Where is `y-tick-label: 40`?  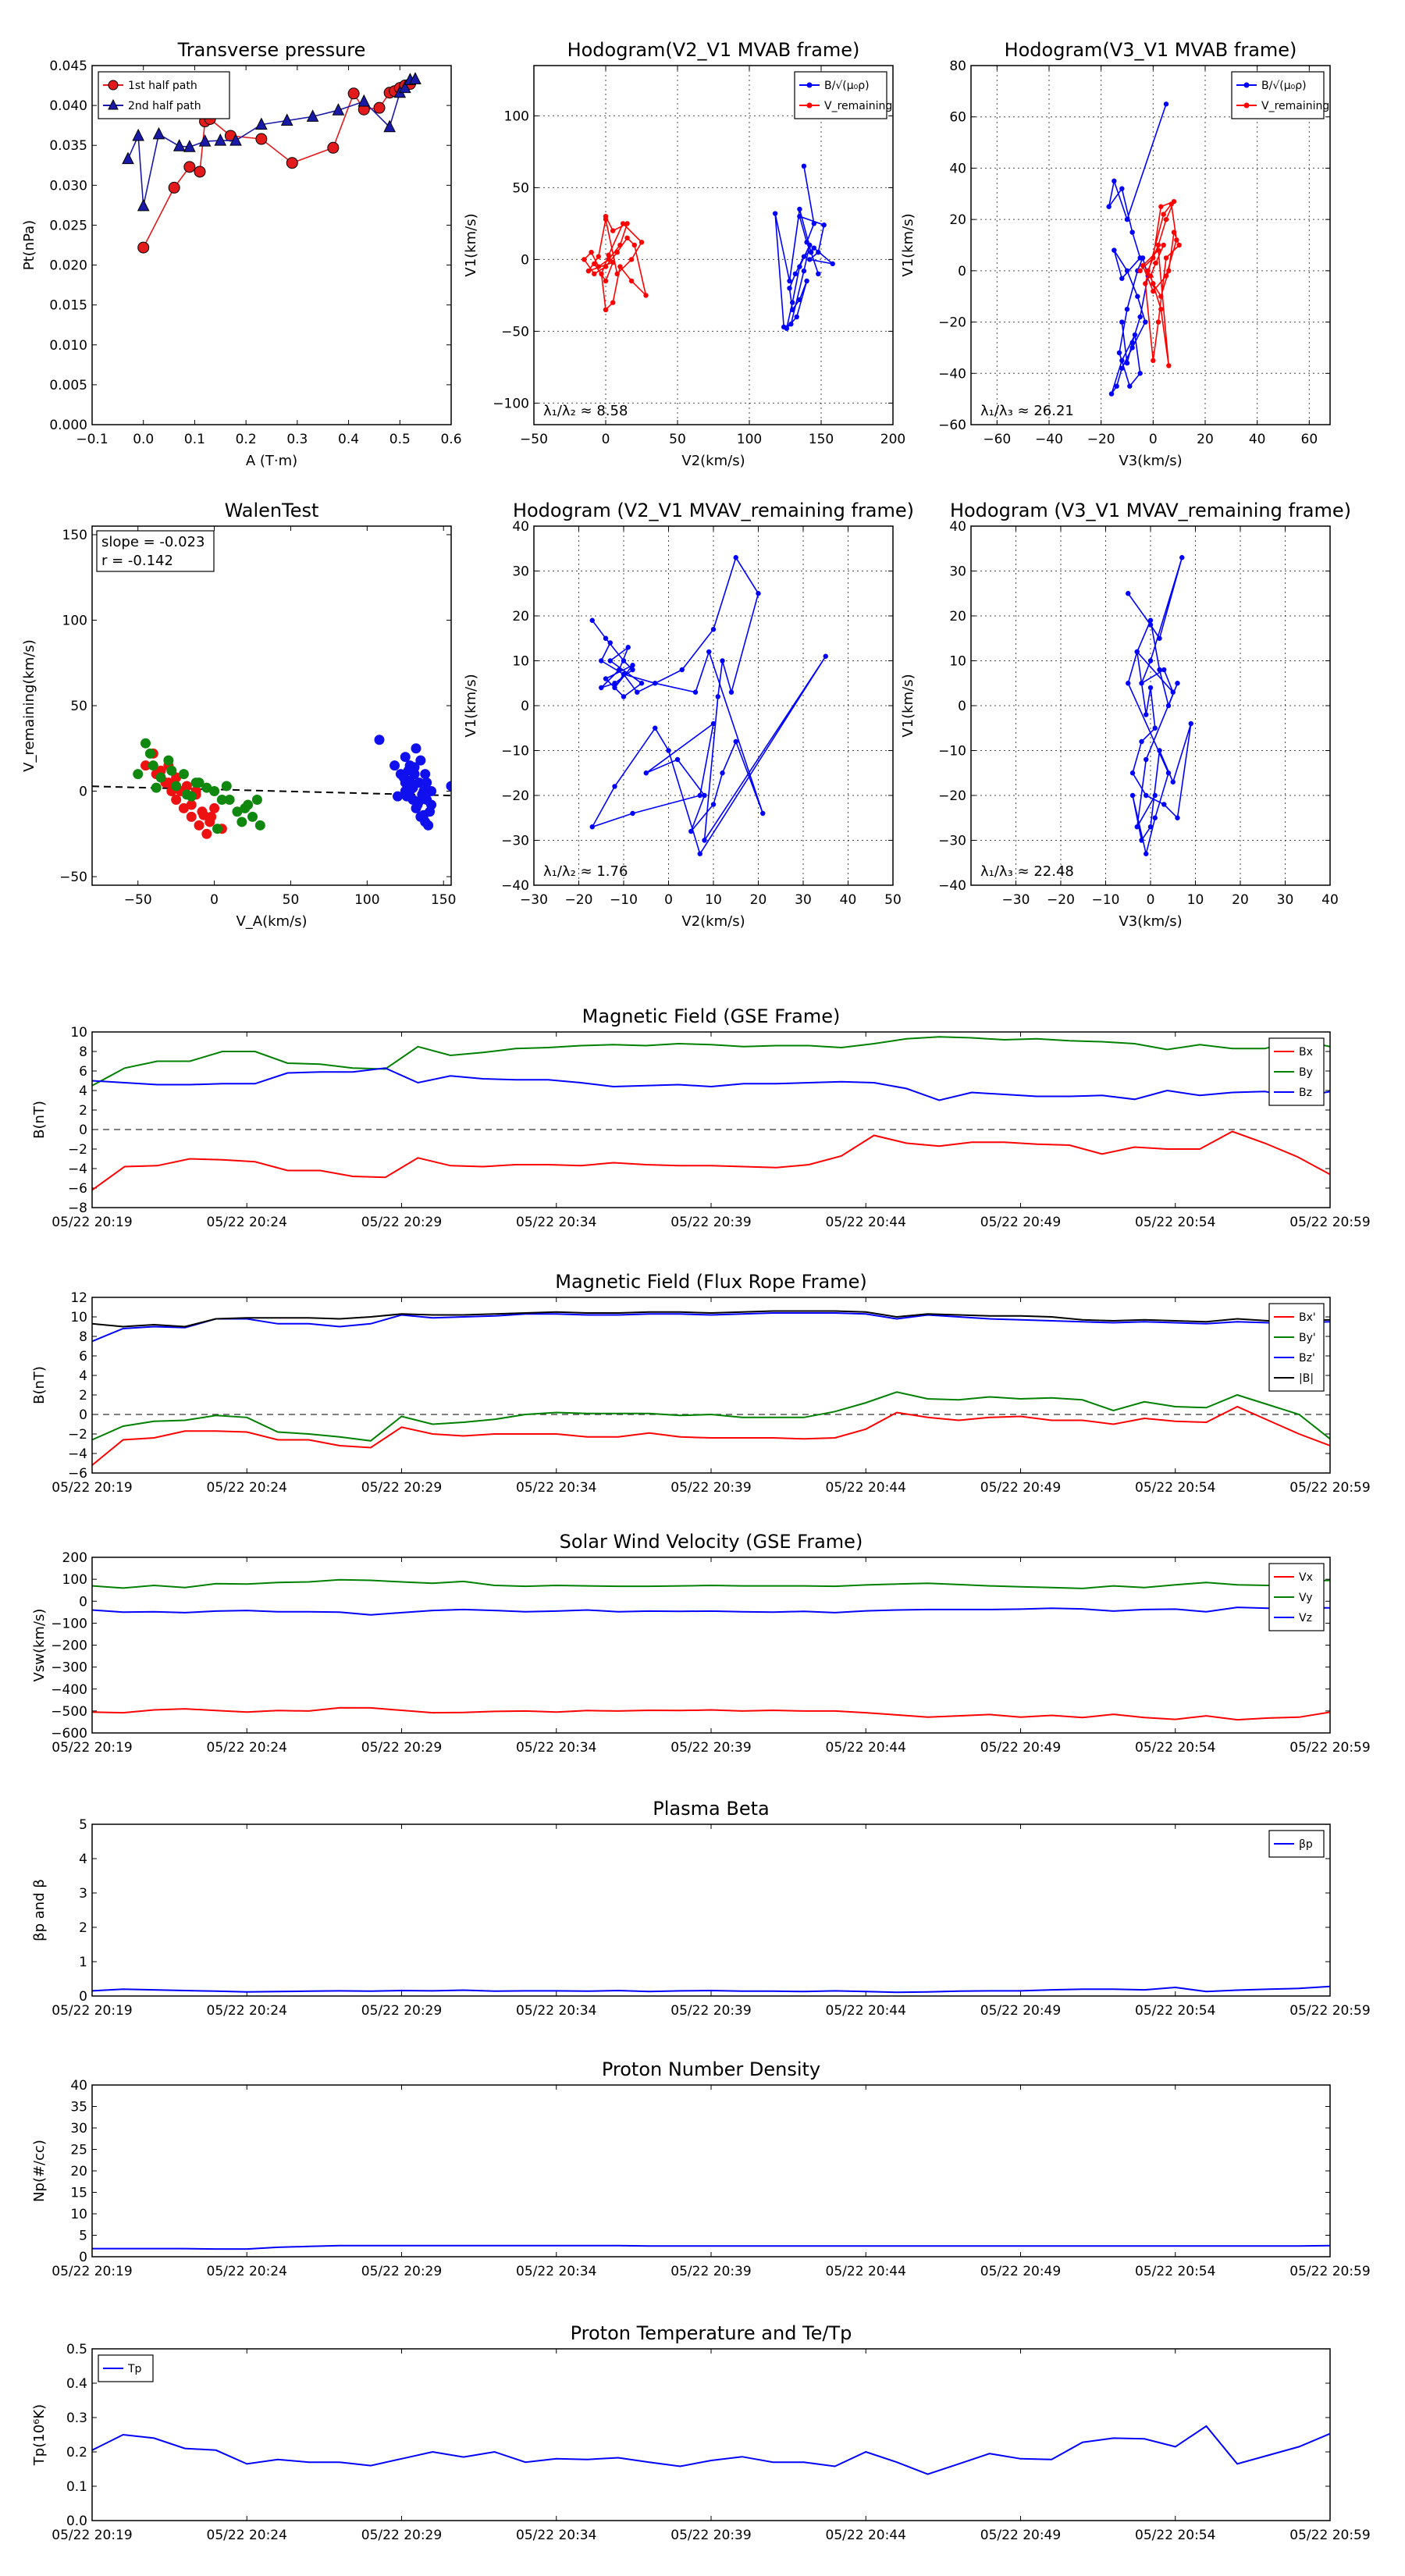
y-tick-label: 40 is located at coordinates (958, 527).